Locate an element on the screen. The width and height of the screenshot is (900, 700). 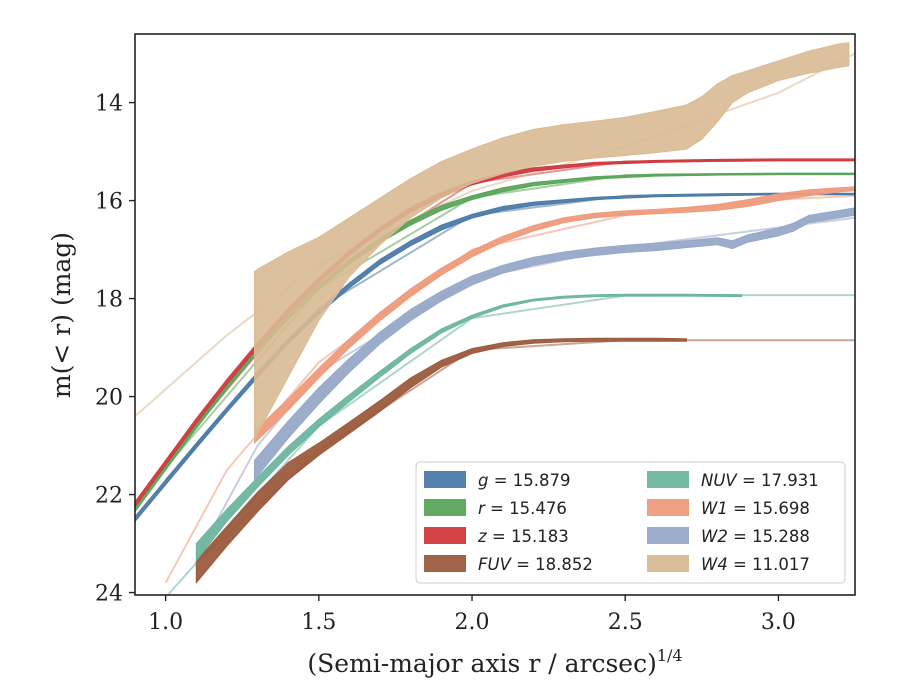
x-tick-label: 1.0 is located at coordinates (165, 622).